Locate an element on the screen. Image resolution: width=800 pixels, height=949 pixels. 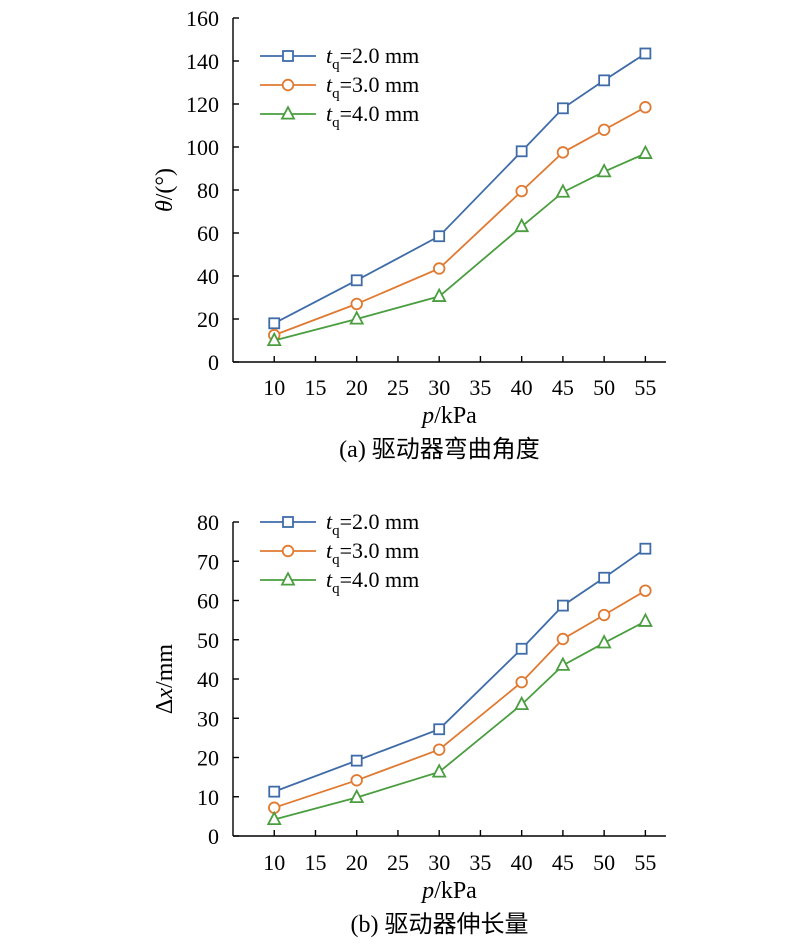
x-tick-label: 25 is located at coordinates (398, 862).